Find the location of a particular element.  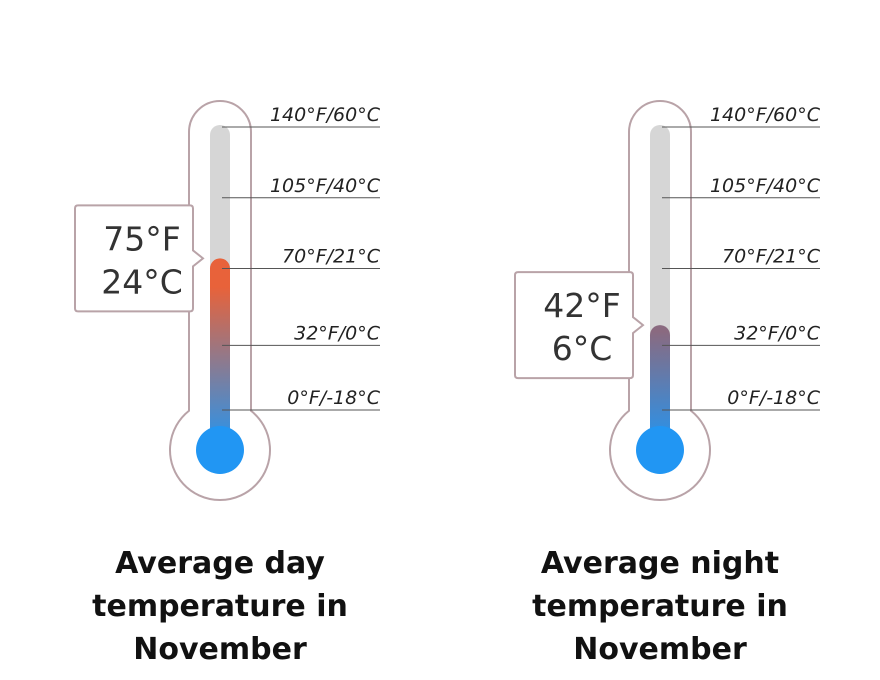

value-label-c: 24°C is located at coordinates (142, 281).